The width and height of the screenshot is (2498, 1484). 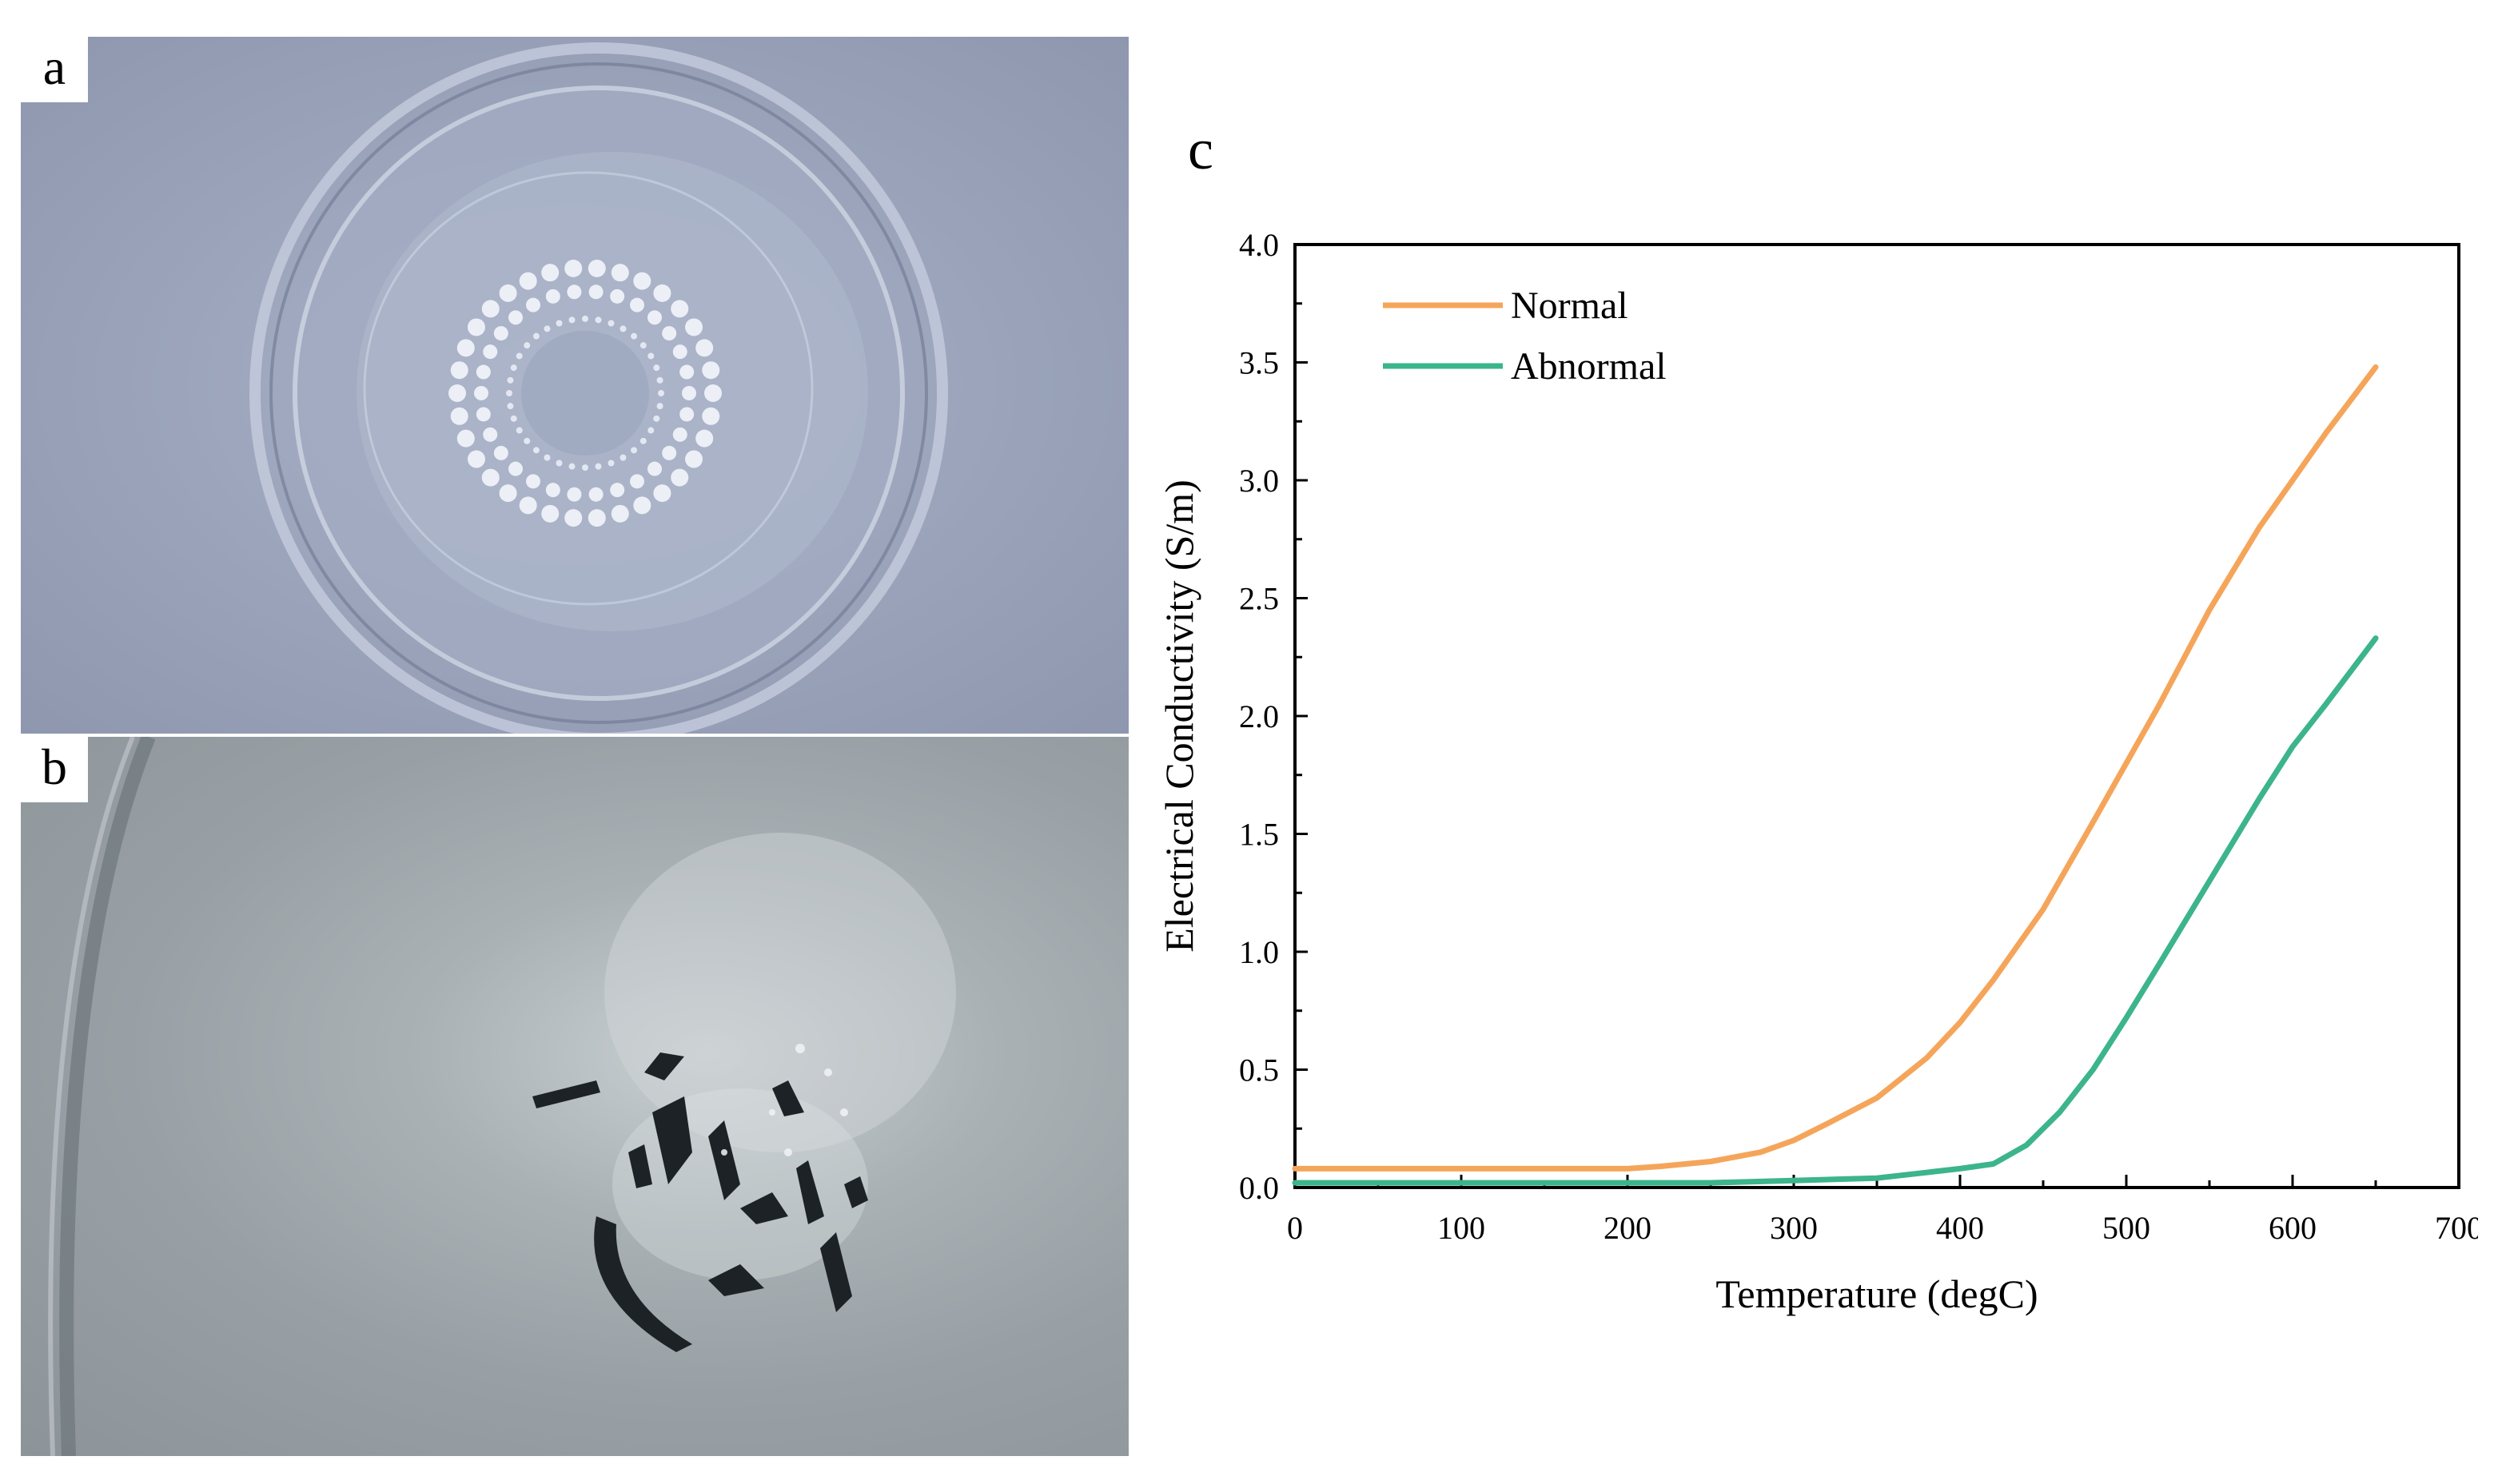 What do you see at coordinates (1259, 599) in the screenshot?
I see `y-tick-label: 2.5` at bounding box center [1259, 599].